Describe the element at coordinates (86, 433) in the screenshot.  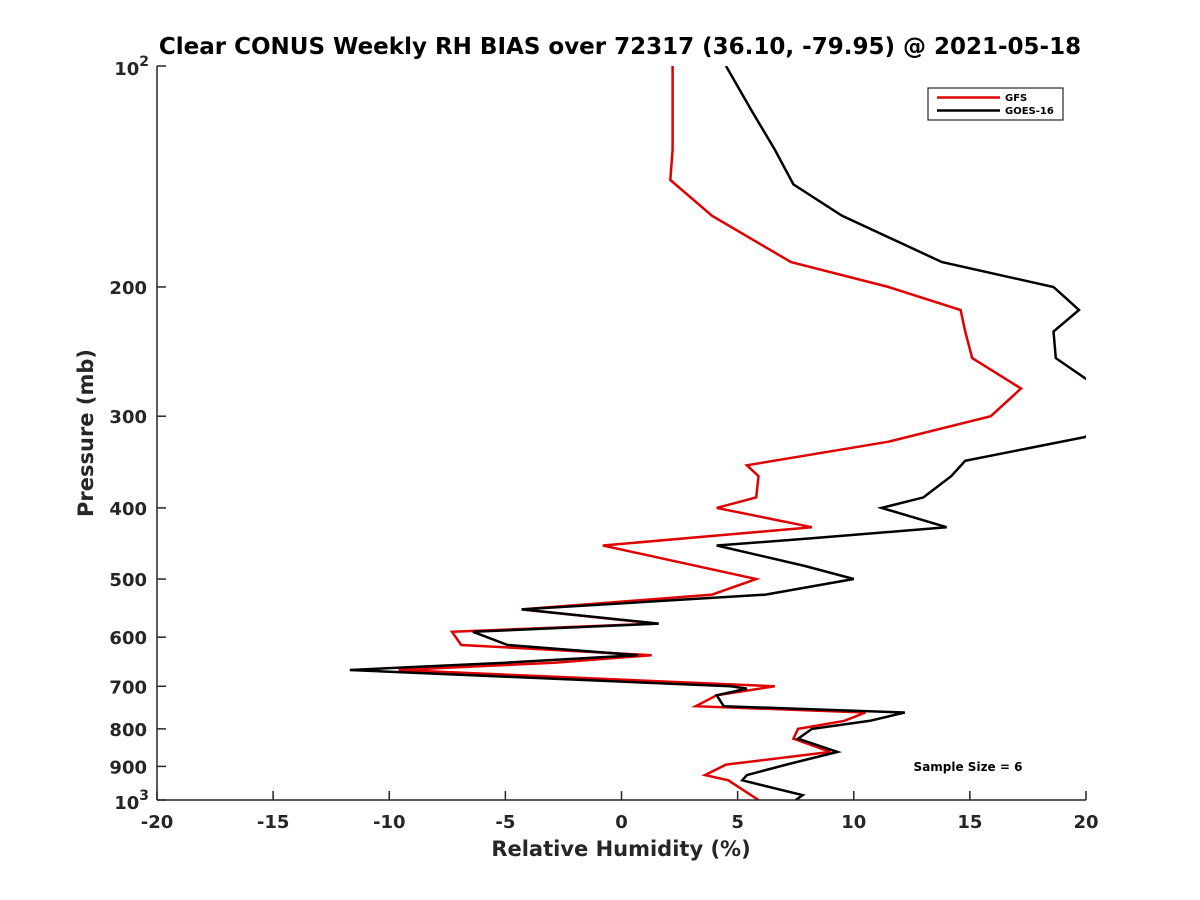
I see `y-axis-label: Pressure (mb)` at that location.